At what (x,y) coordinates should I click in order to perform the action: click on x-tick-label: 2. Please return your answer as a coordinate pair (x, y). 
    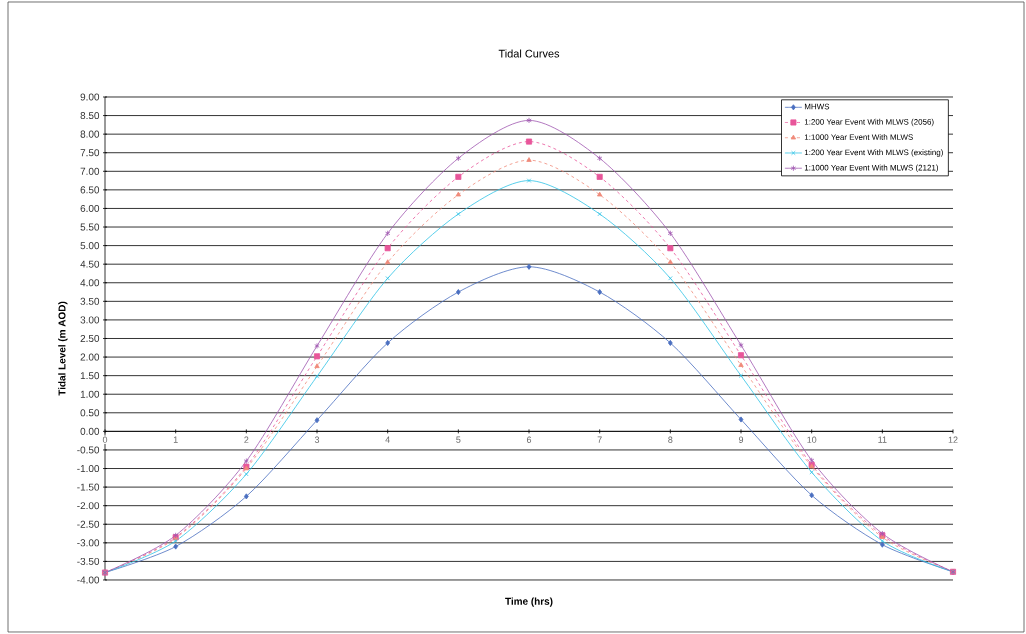
    Looking at the image, I should click on (246, 439).